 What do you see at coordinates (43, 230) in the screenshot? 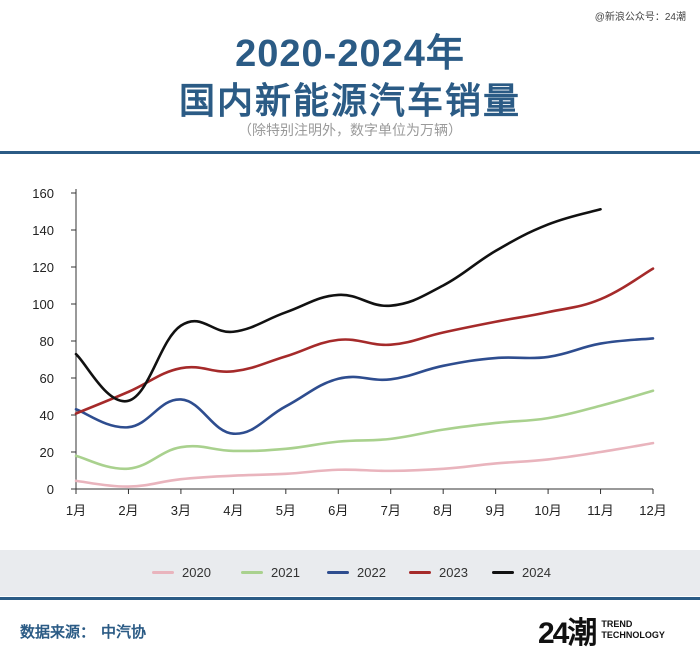
I see `y-tick-label: 140` at bounding box center [43, 230].